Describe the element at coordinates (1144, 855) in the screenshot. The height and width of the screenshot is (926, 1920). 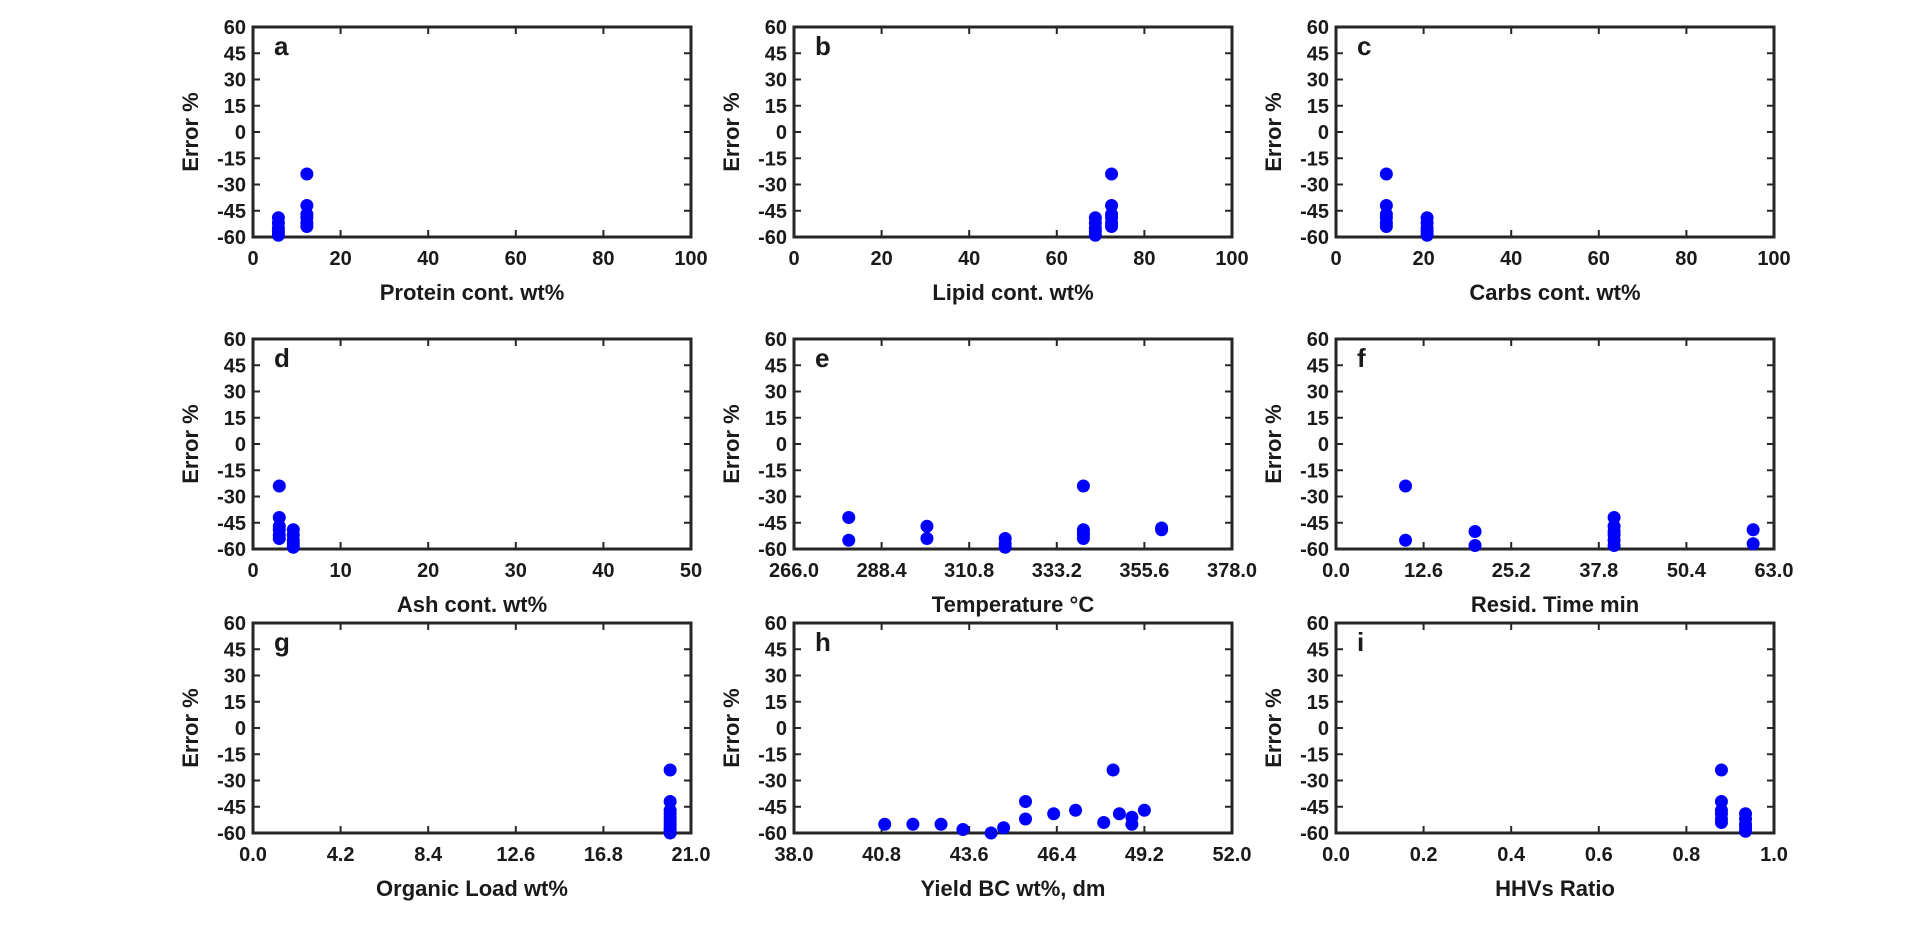
I see `x-tick-label: 49.2` at that location.